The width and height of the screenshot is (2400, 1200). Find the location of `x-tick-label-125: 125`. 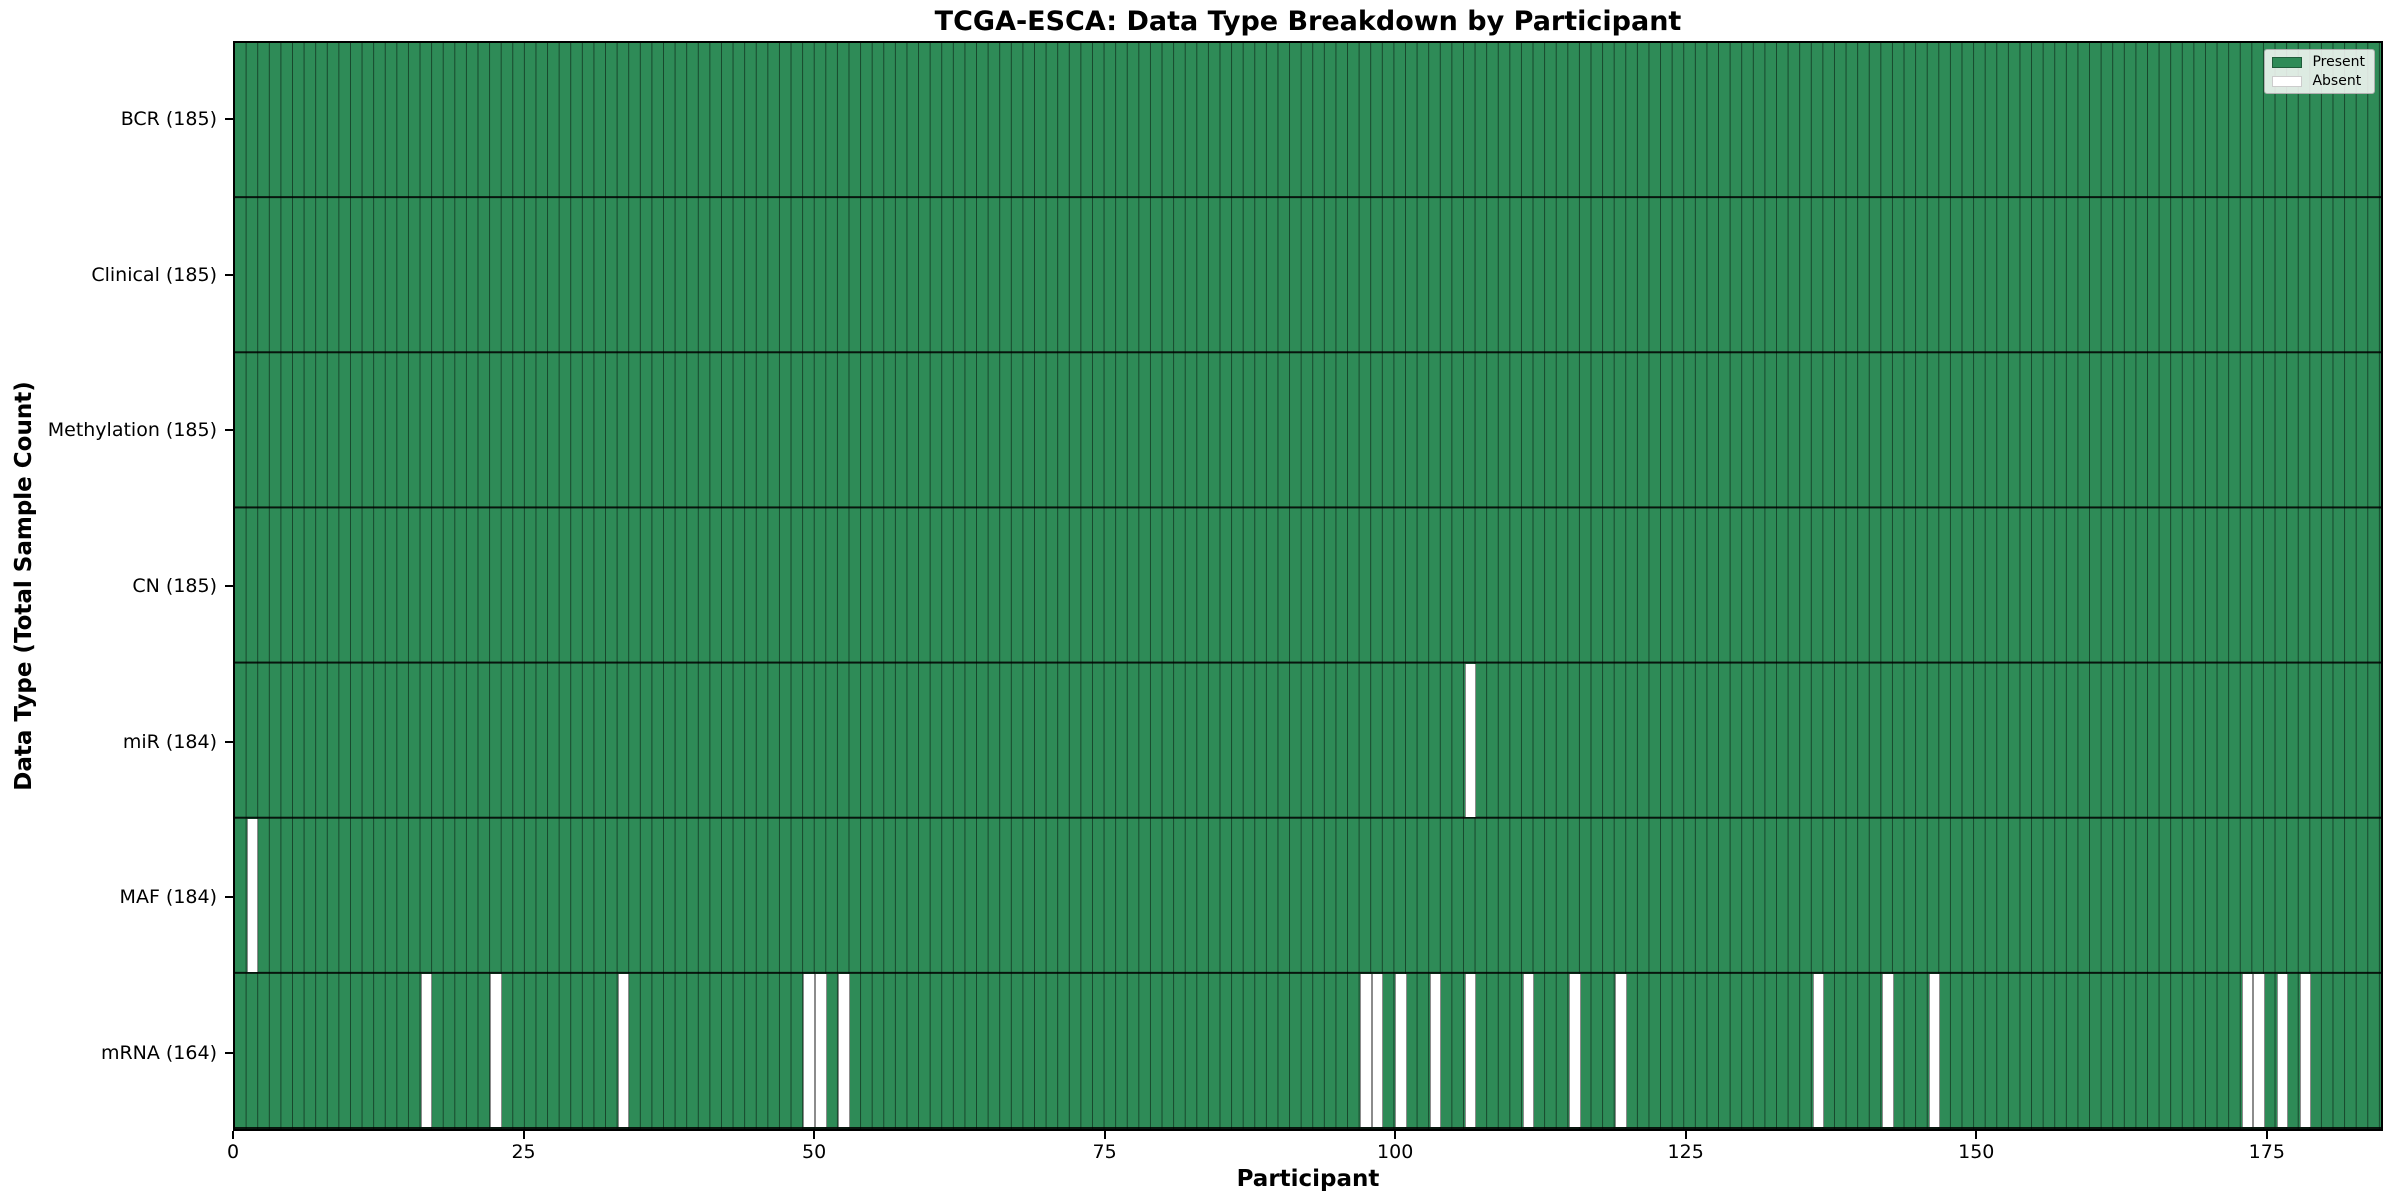

x-tick-label-125: 125 is located at coordinates (1685, 1152).